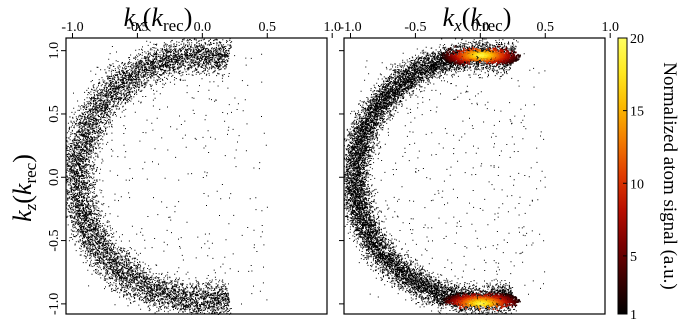  Describe the element at coordinates (54, 114) in the screenshot. I see `y-tick-label: 0.5` at that location.